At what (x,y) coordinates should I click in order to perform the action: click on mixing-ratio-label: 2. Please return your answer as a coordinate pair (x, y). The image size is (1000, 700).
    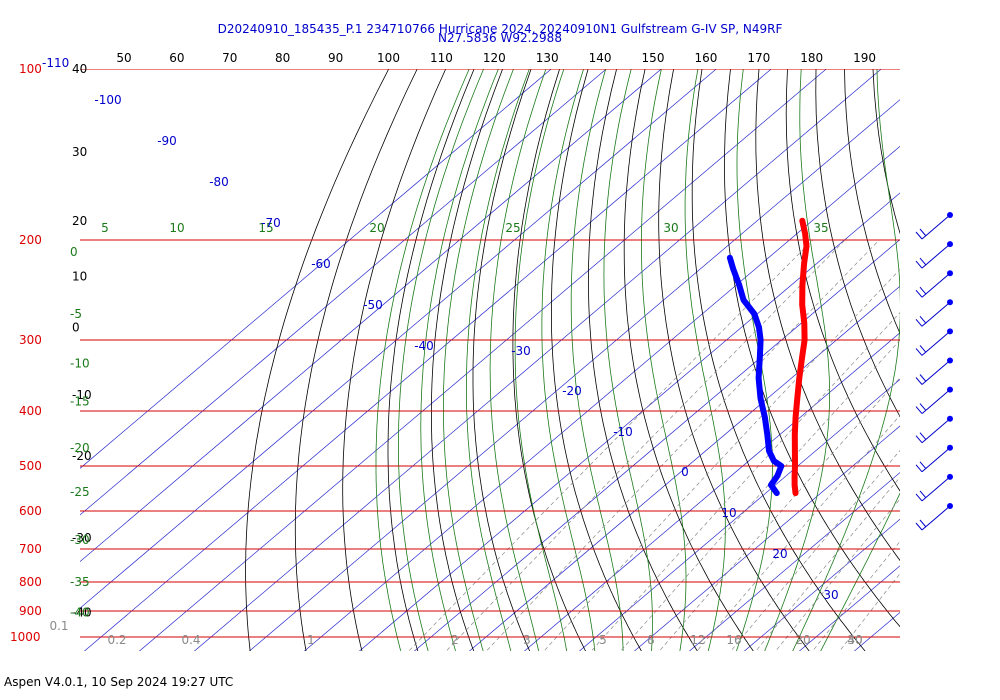
    Looking at the image, I should click on (455, 640).